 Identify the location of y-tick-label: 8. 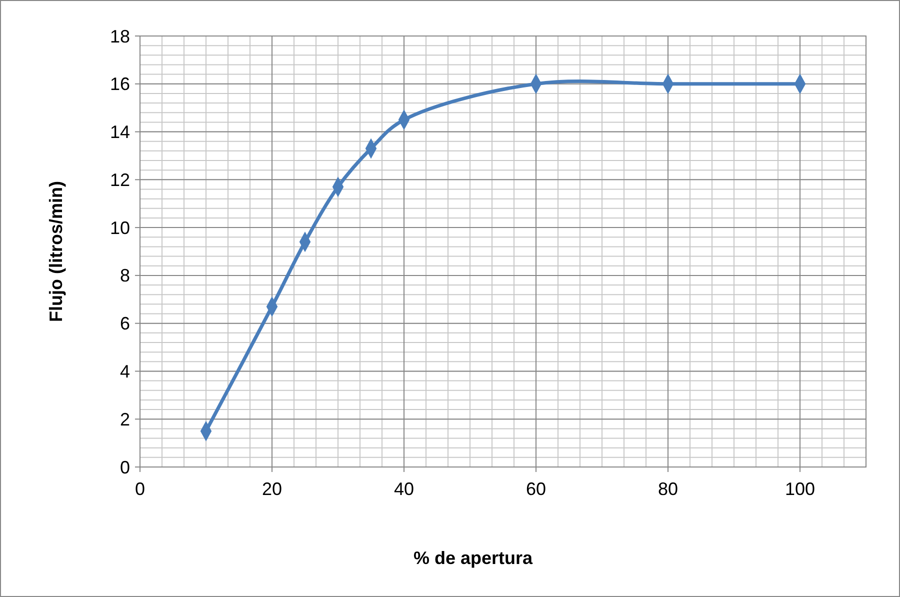
(125, 276).